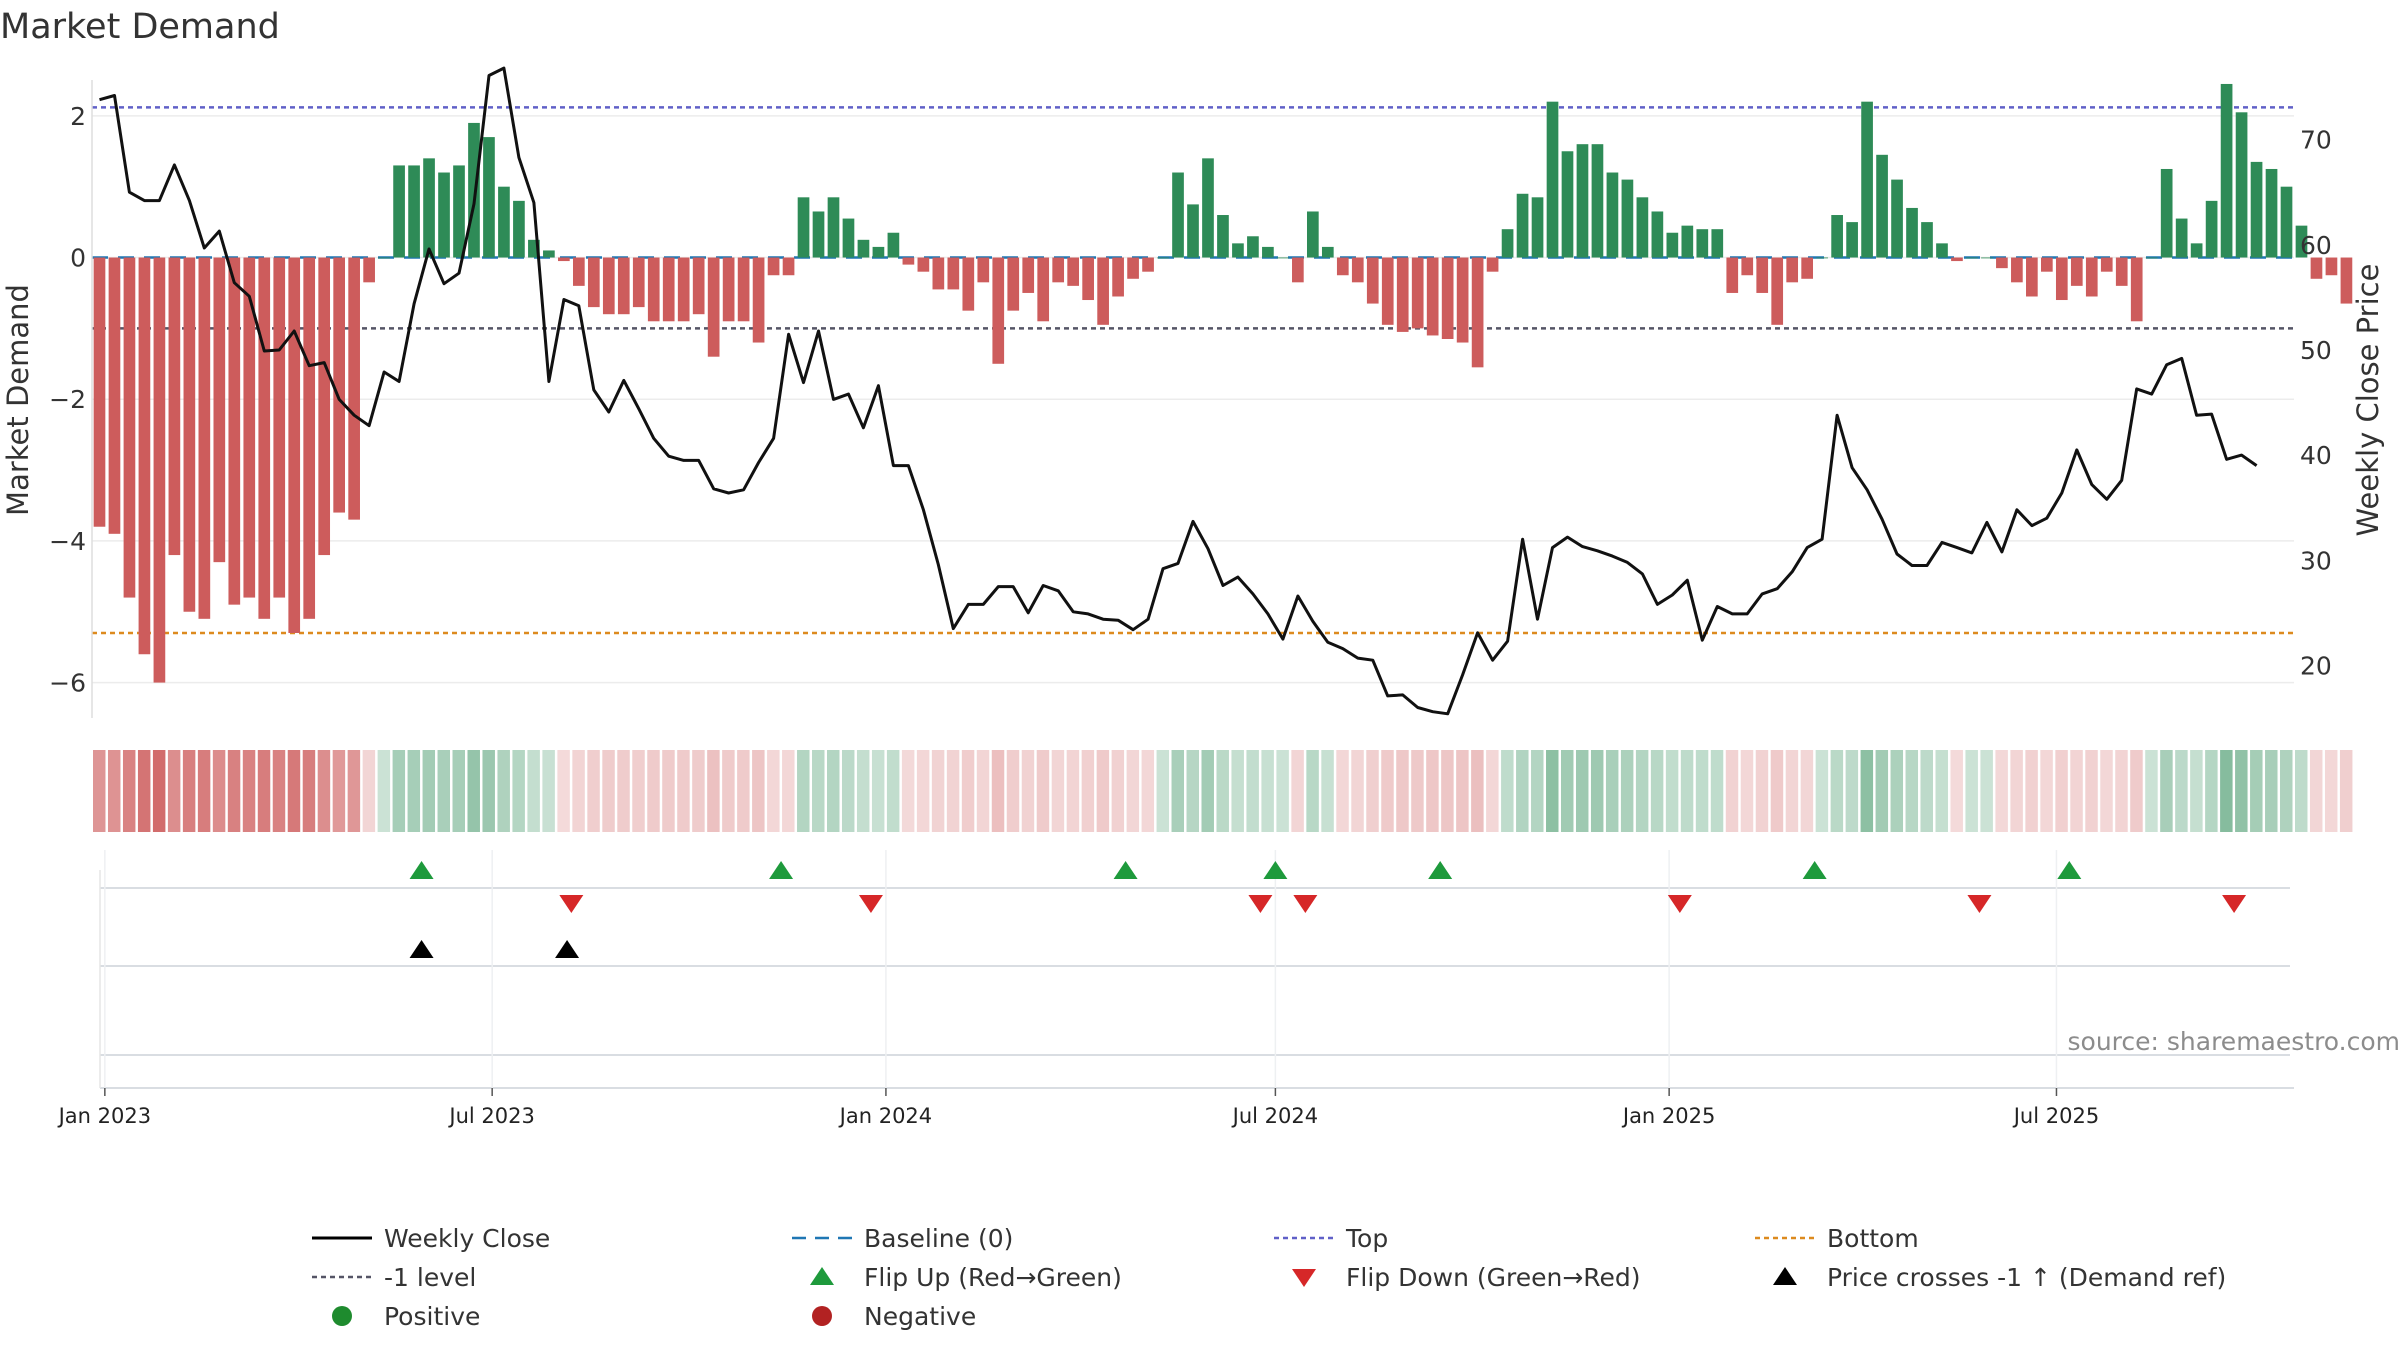  Describe the element at coordinates (1466, 1277) in the screenshot. I see `legend-item-flip_down: Flip Down (Green→Red)` at that location.